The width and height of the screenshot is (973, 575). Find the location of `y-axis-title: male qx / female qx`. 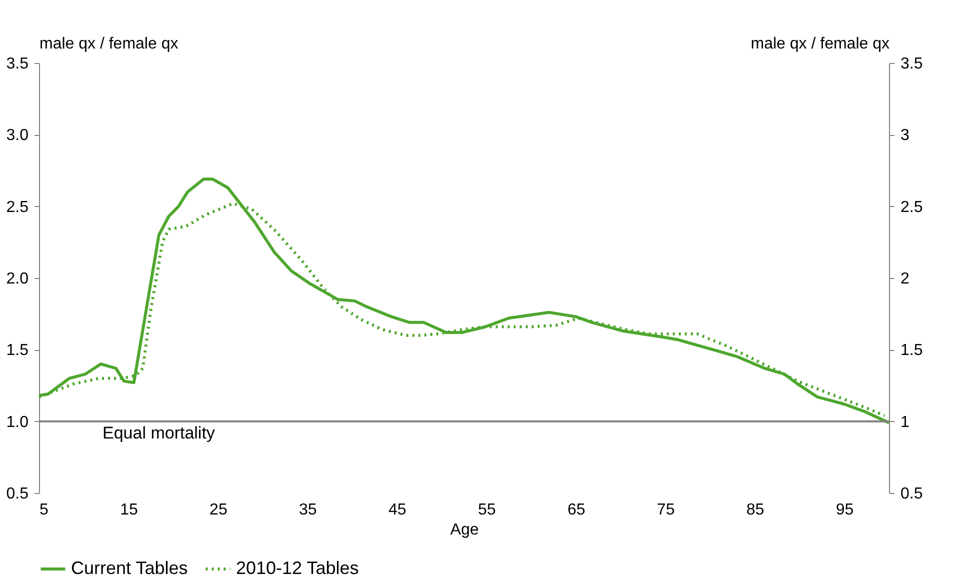

y-axis-title: male qx / female qx is located at coordinates (109, 44).